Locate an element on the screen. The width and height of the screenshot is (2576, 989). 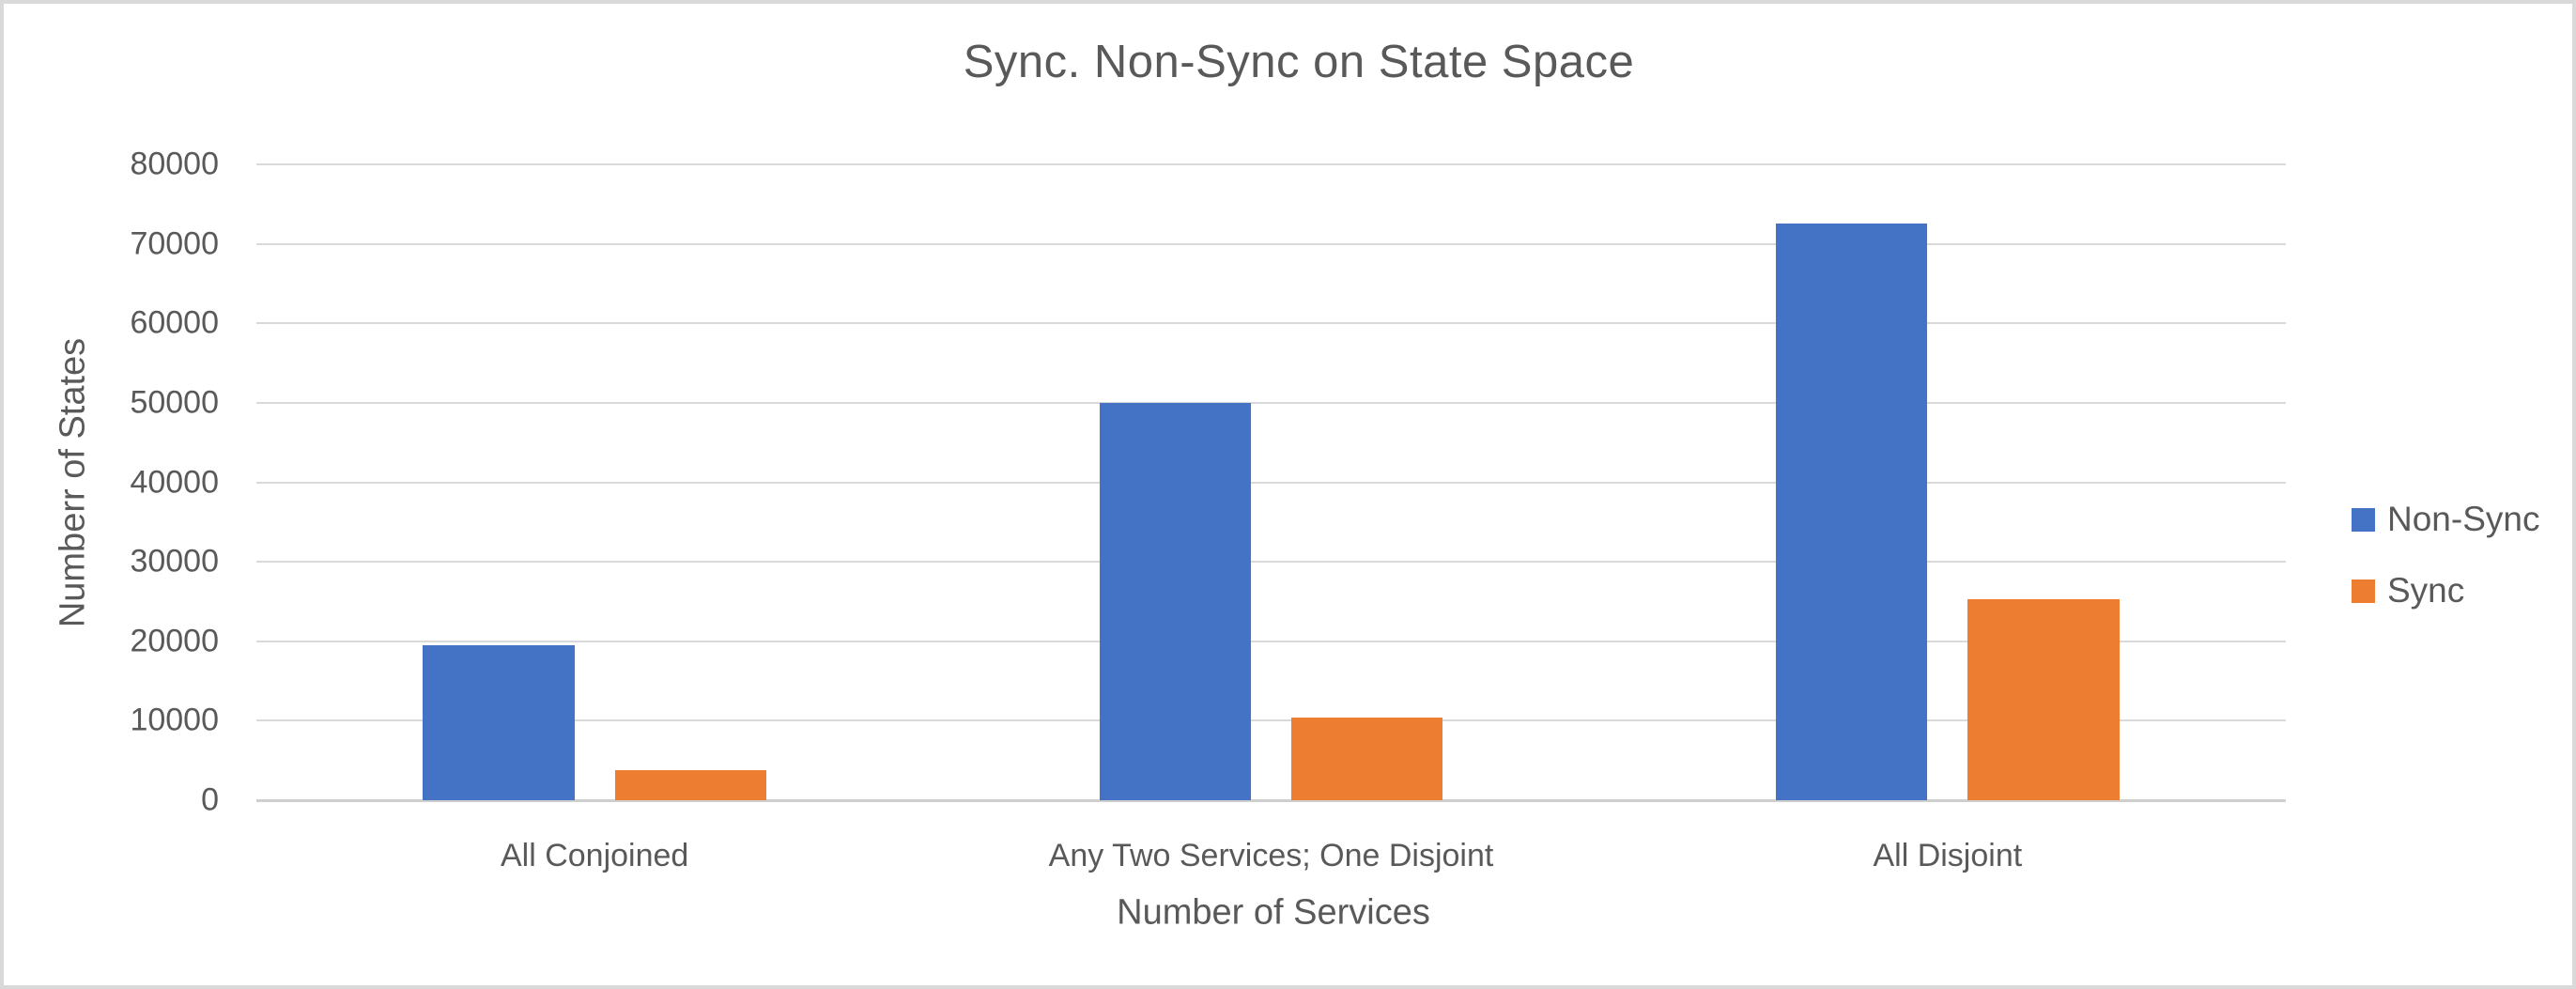
y-tick-label: 40000 is located at coordinates (174, 482).